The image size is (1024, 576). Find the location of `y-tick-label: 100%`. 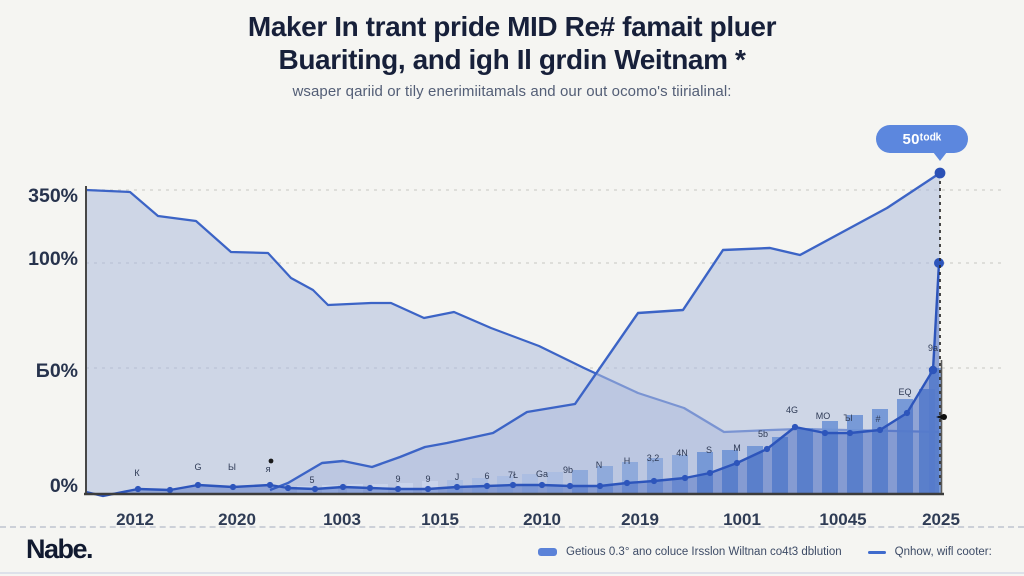

y-tick-label: 100% is located at coordinates (53, 259).